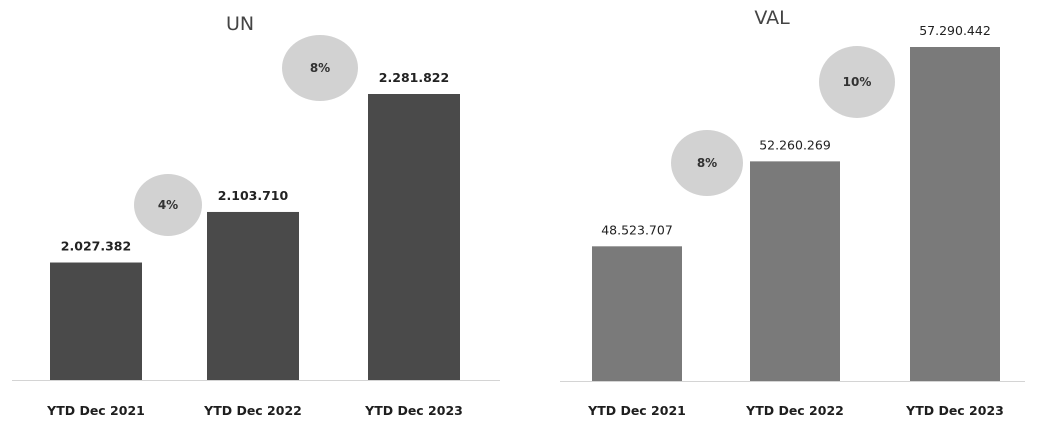 This screenshot has width=1037, height=426. What do you see at coordinates (772, 18) in the screenshot?
I see `chart-title: VAL` at bounding box center [772, 18].